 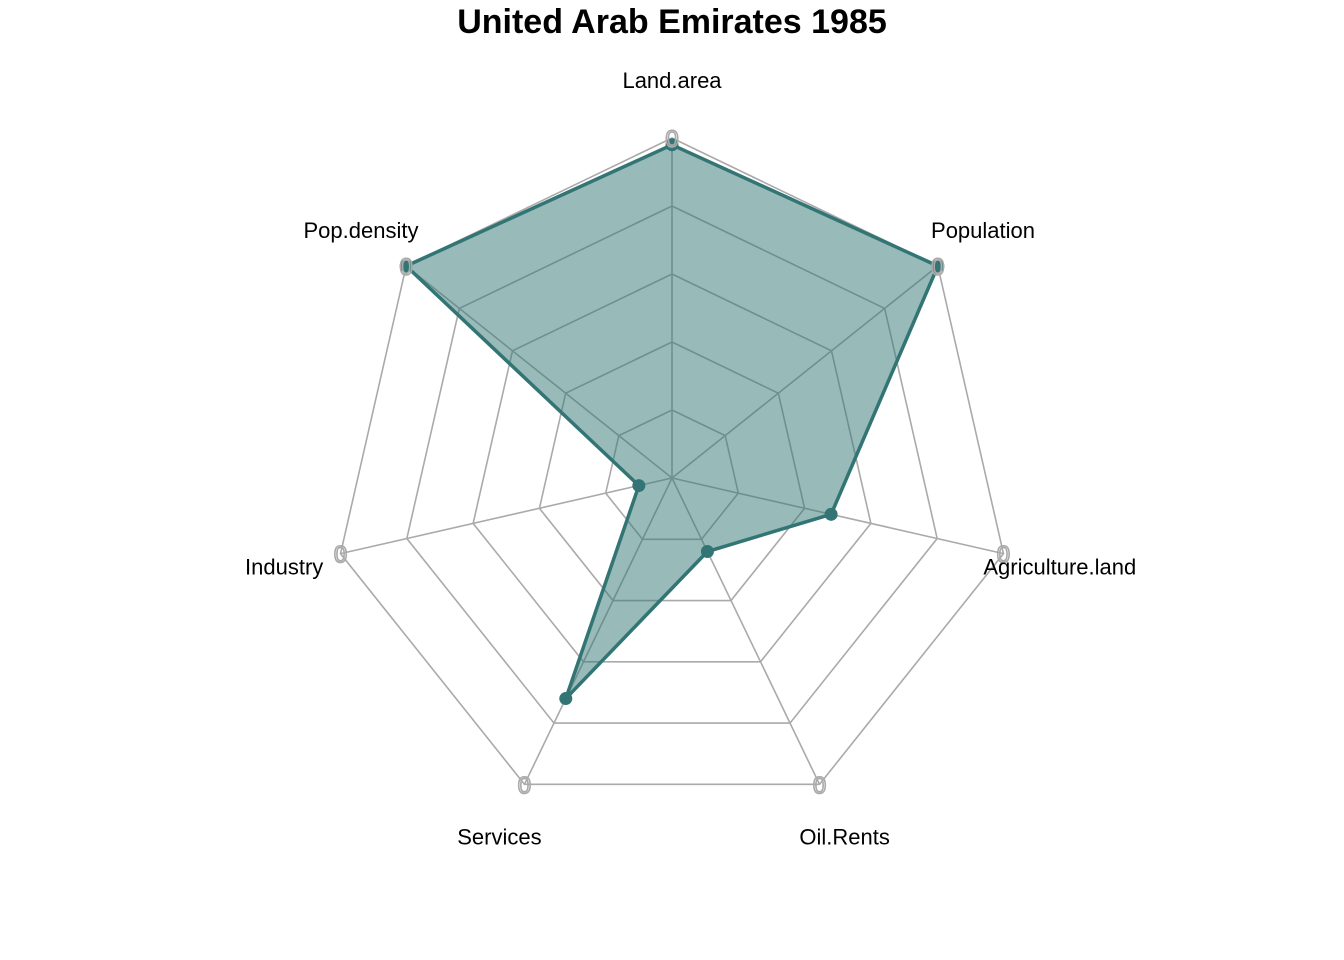 What do you see at coordinates (672, 80) in the screenshot?
I see `axis-label-0: Land.area` at bounding box center [672, 80].